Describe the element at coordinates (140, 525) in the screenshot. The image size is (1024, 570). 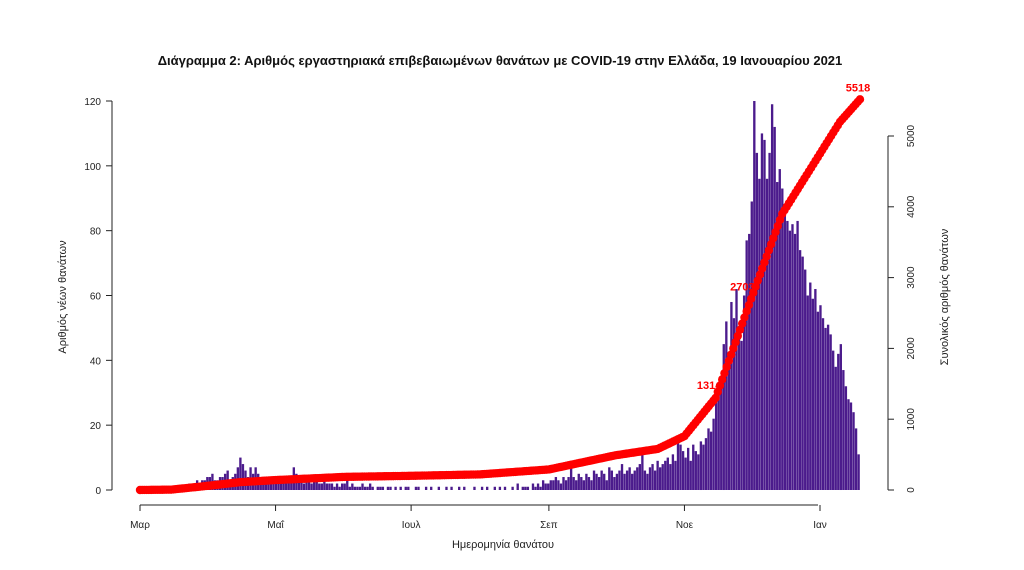
I see `x-tick-label: Μαρ` at that location.